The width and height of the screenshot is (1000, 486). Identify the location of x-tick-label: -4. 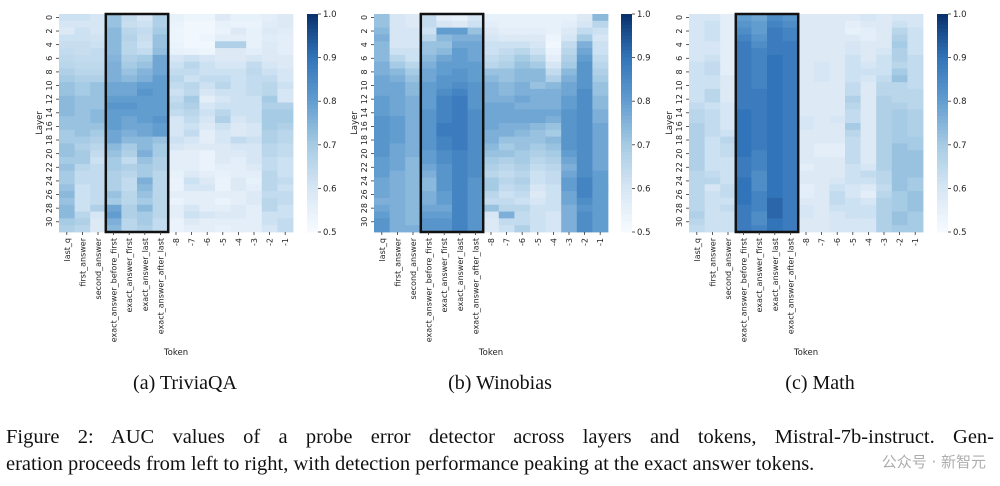
(553, 242).